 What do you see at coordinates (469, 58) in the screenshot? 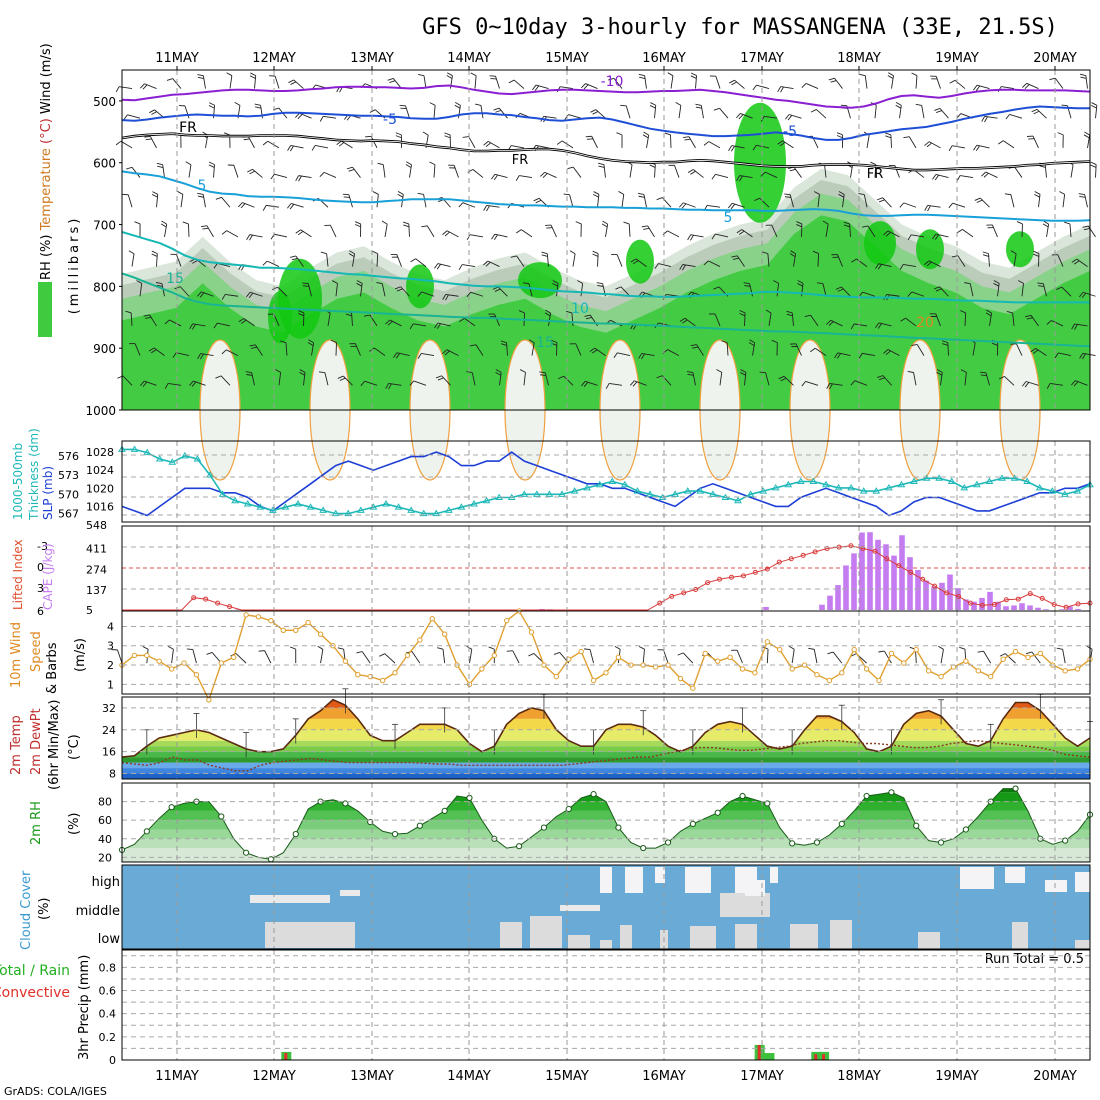
I see `x-tick-label: 14MAY` at bounding box center [469, 58].